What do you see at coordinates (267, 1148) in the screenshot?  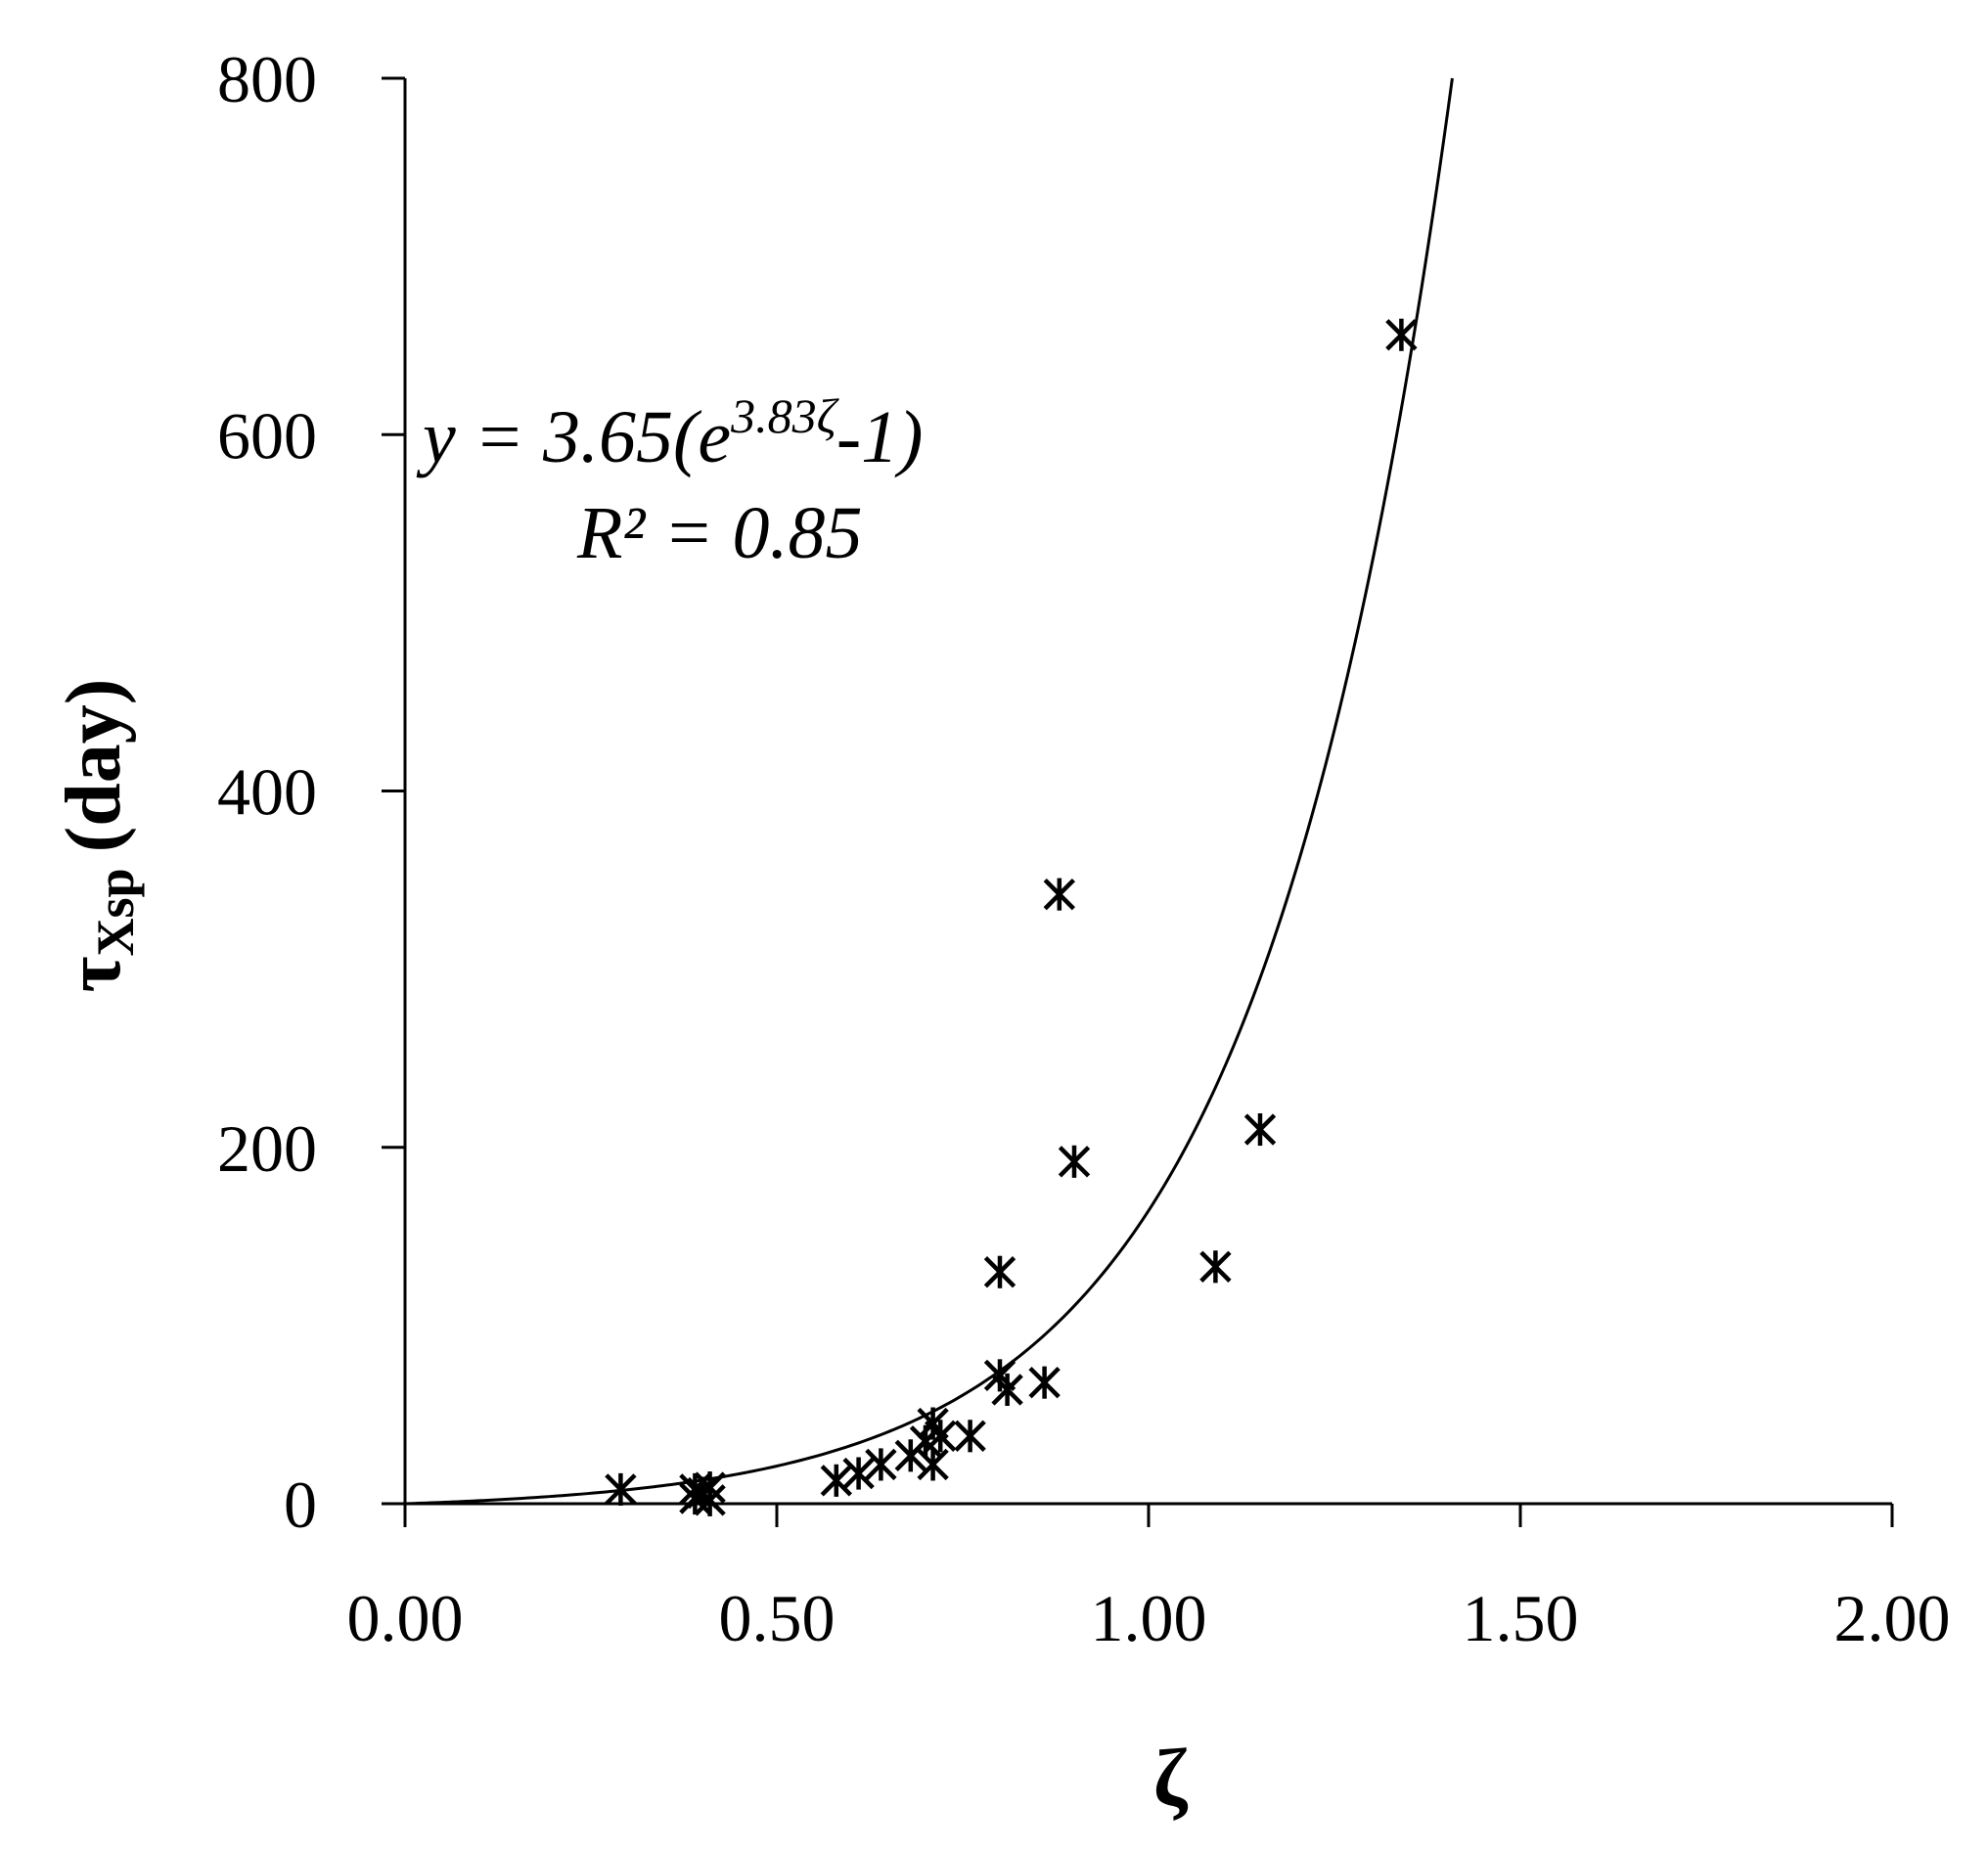 I see `y-tick-label: 200` at bounding box center [267, 1148].